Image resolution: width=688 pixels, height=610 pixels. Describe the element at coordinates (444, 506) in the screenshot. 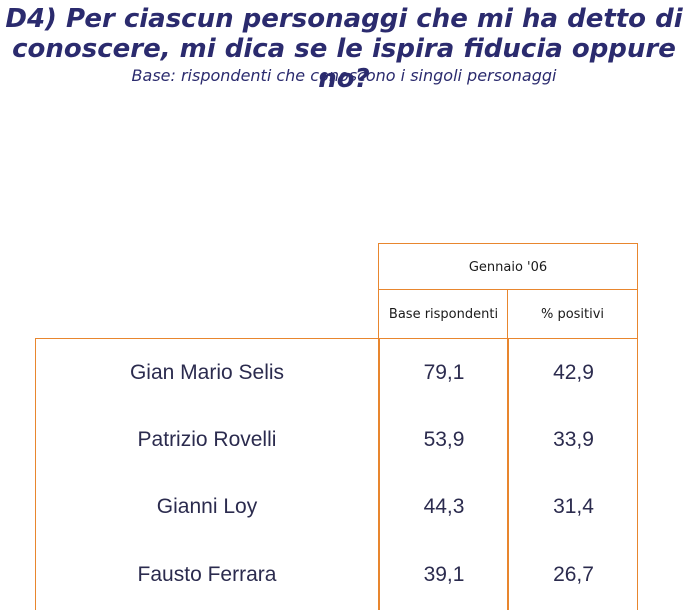

I see `base-value: 44,3` at that location.